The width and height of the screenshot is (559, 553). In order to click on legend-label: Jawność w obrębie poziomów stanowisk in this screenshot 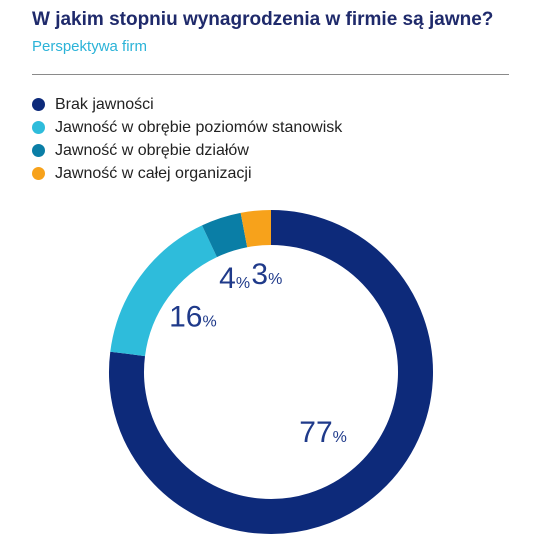, I will do `click(199, 127)`.